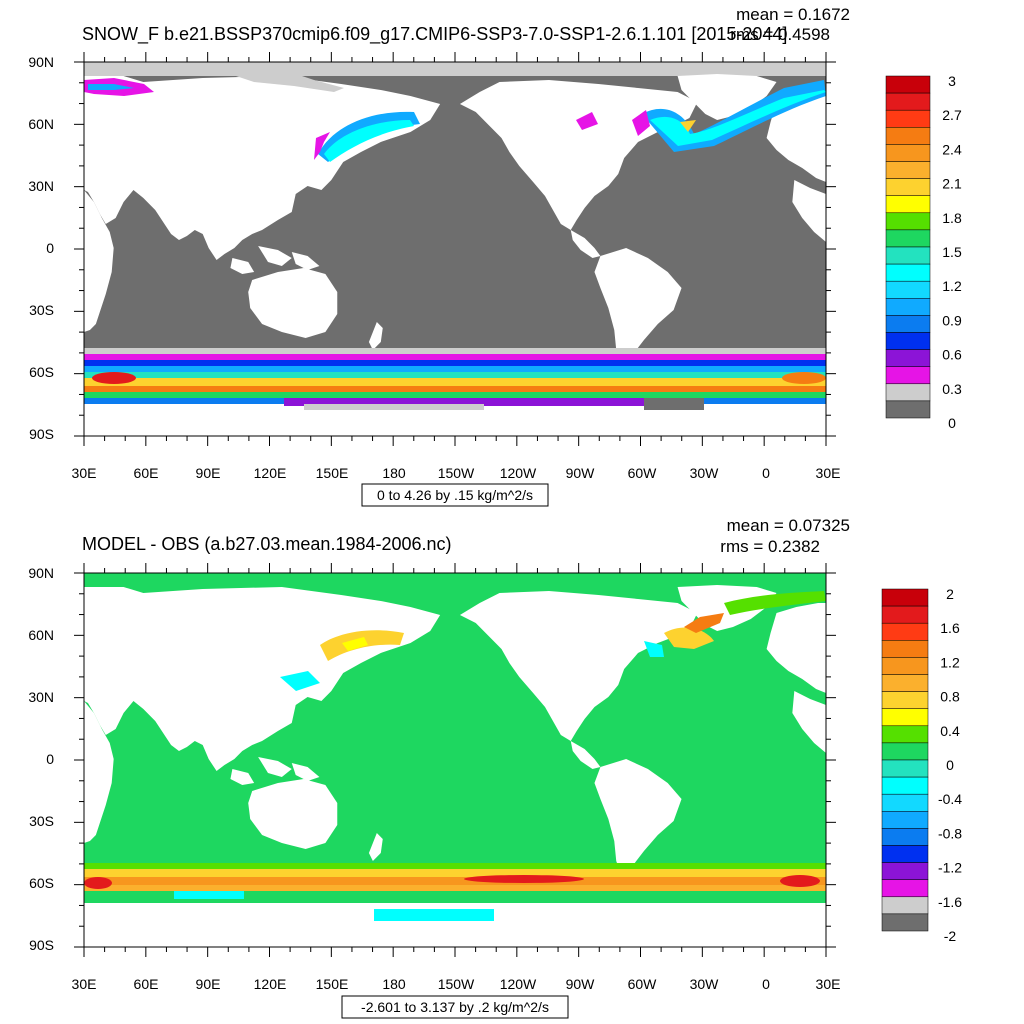 The image size is (1024, 1024). What do you see at coordinates (952, 149) in the screenshot?
I see `colorbar-label: 2.4` at bounding box center [952, 149].